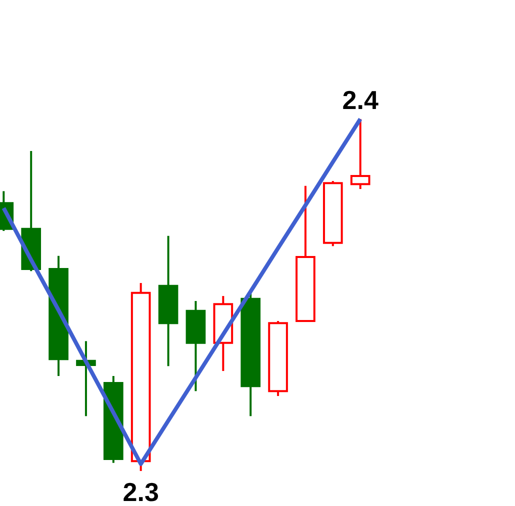 The height and width of the screenshot is (506, 515). I want to click on annotation: 2.3, so click(140, 491).